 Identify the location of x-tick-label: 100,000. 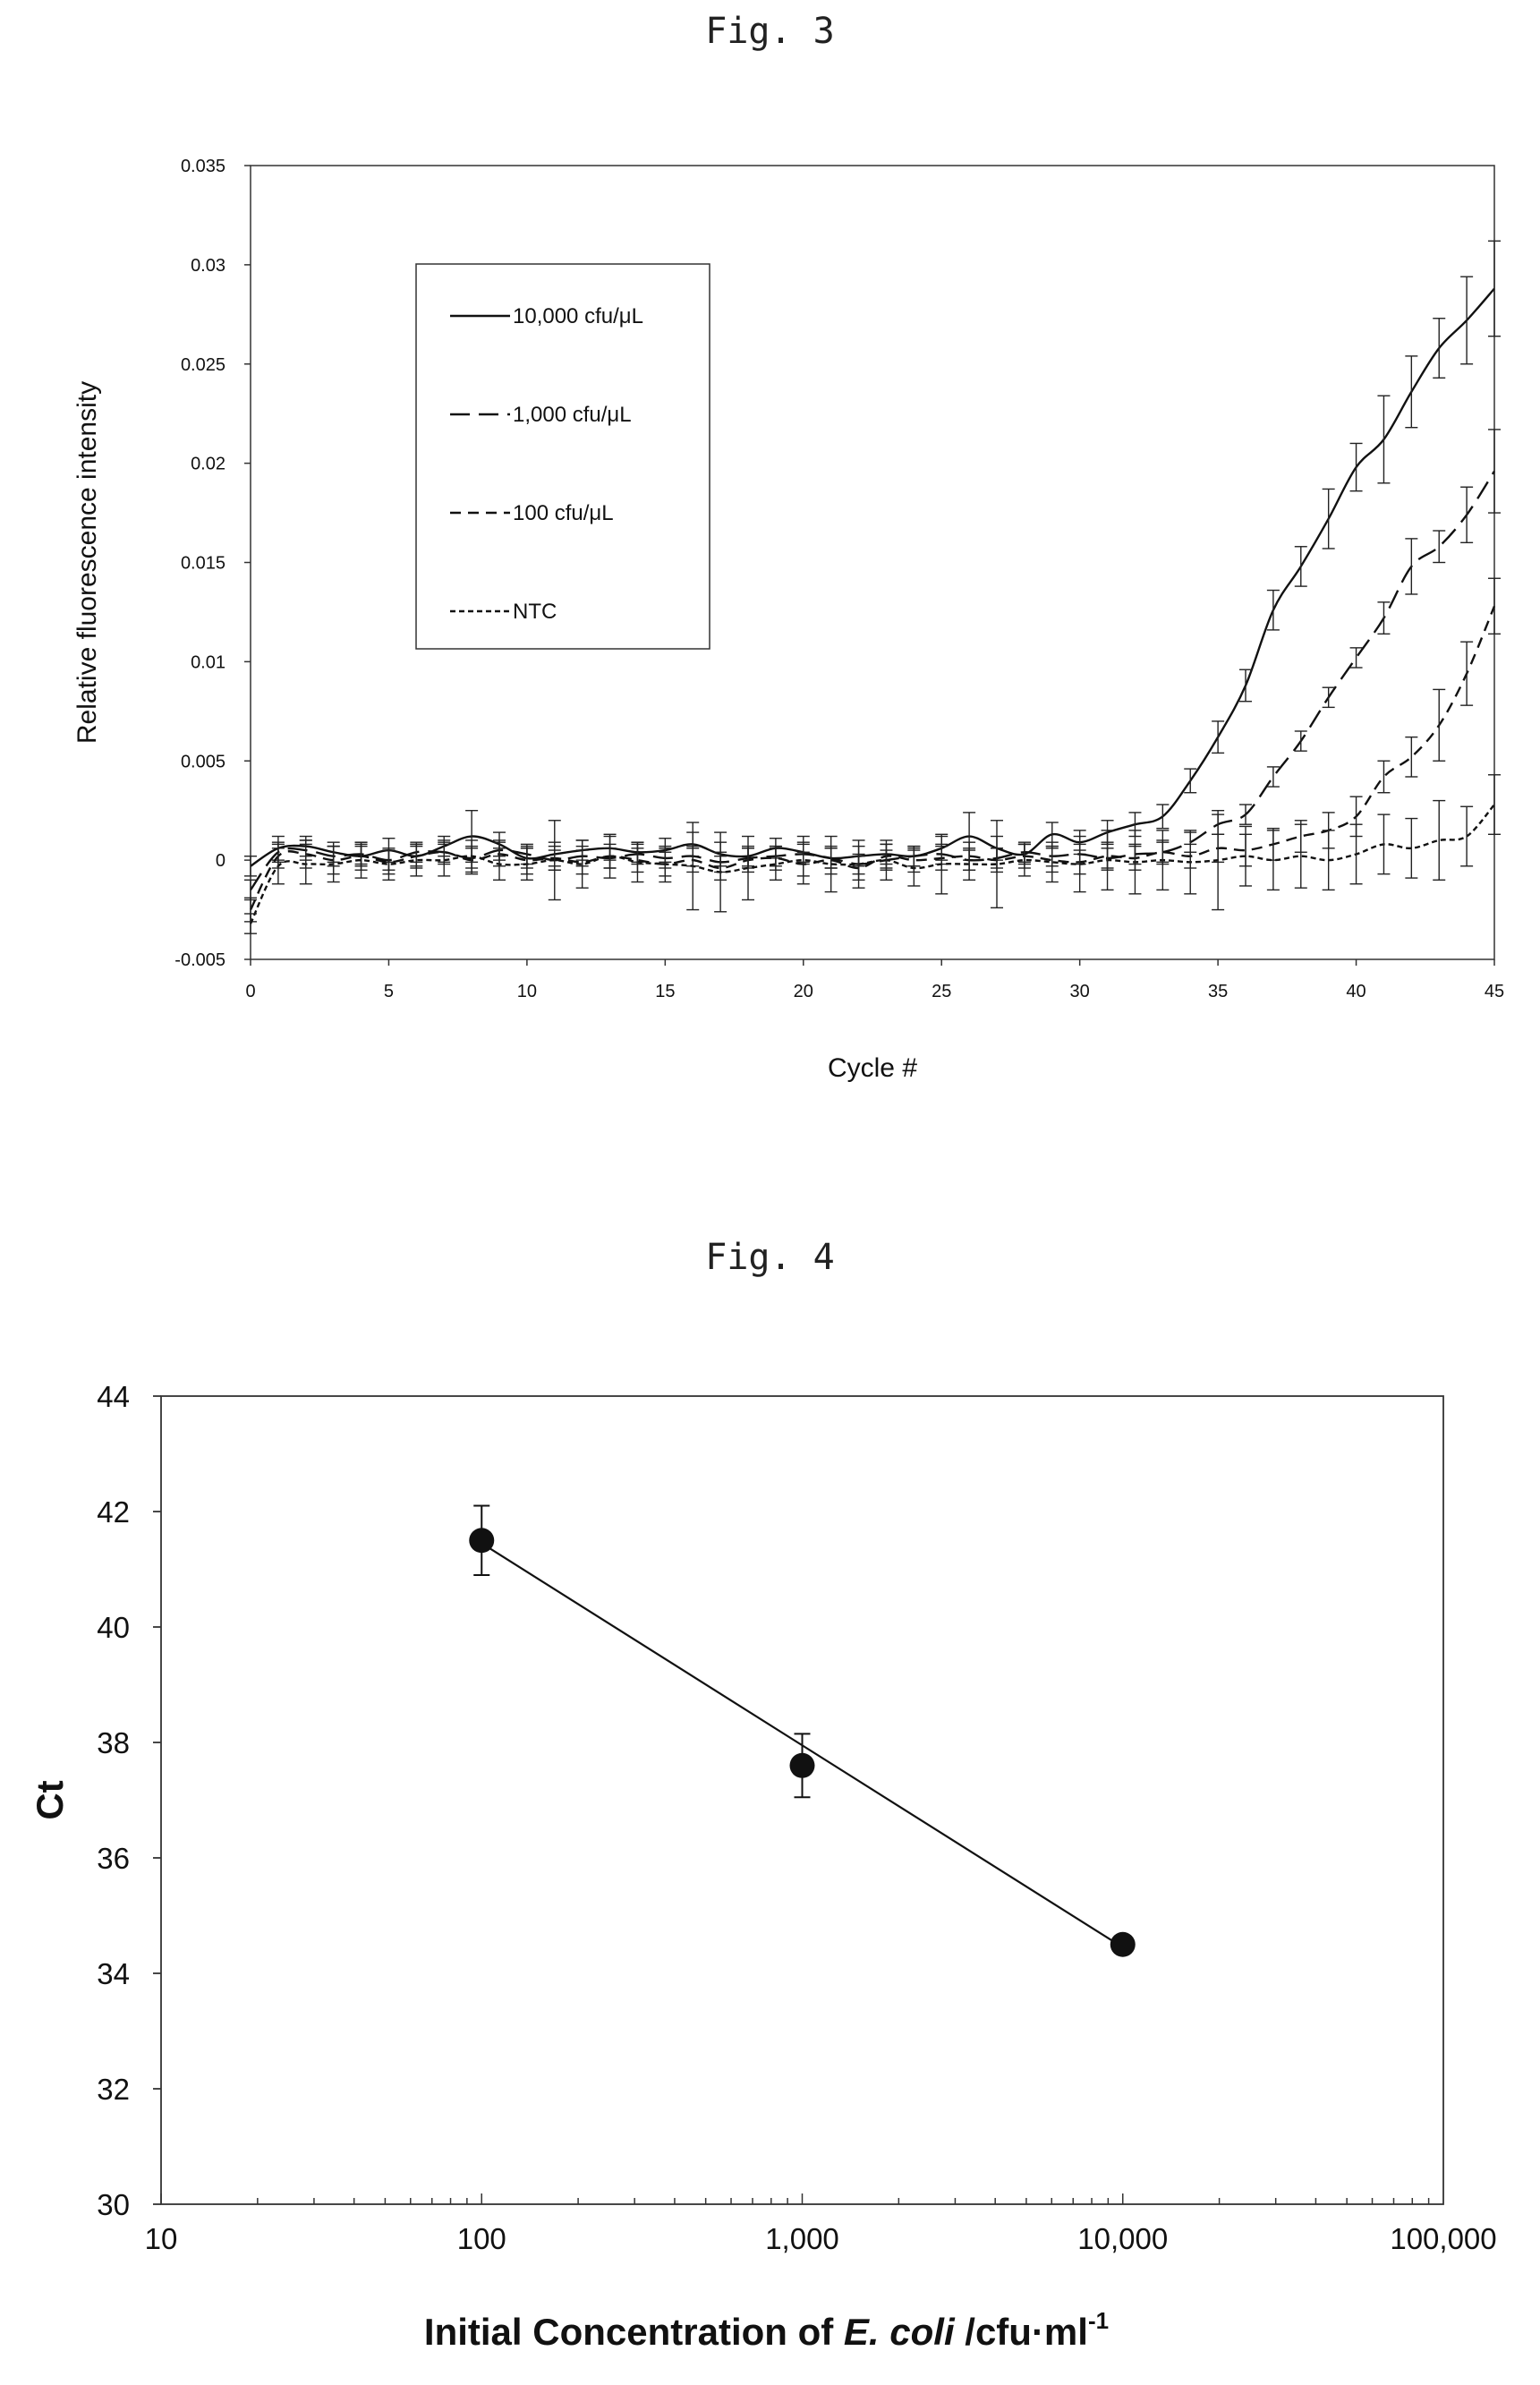
(1443, 2239).